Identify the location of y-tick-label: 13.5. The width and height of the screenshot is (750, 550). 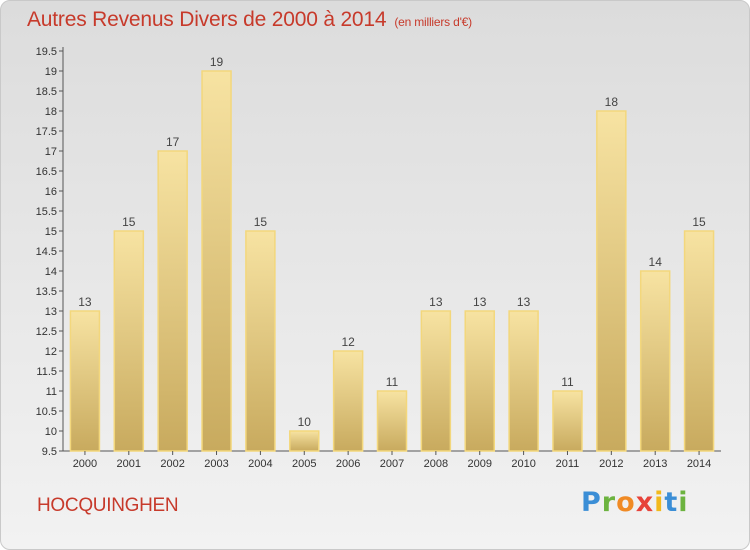
(46, 292).